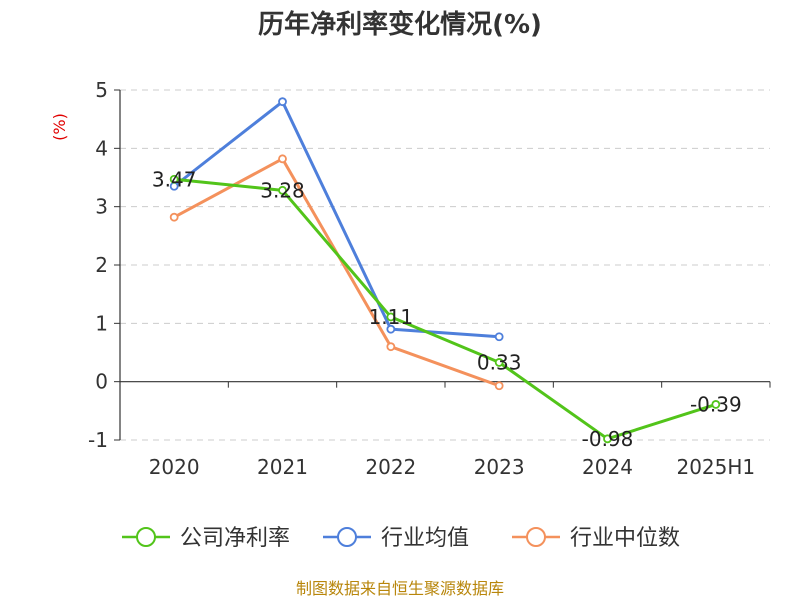  I want to click on y-axis-unit: (%), so click(59, 127).